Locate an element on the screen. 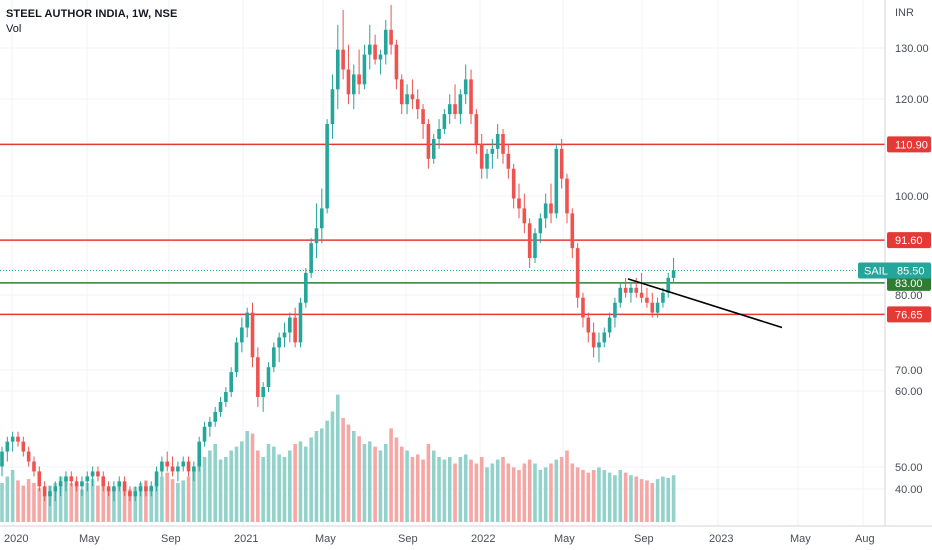 The height and width of the screenshot is (550, 932). trendline-segment is located at coordinates (705, 303).